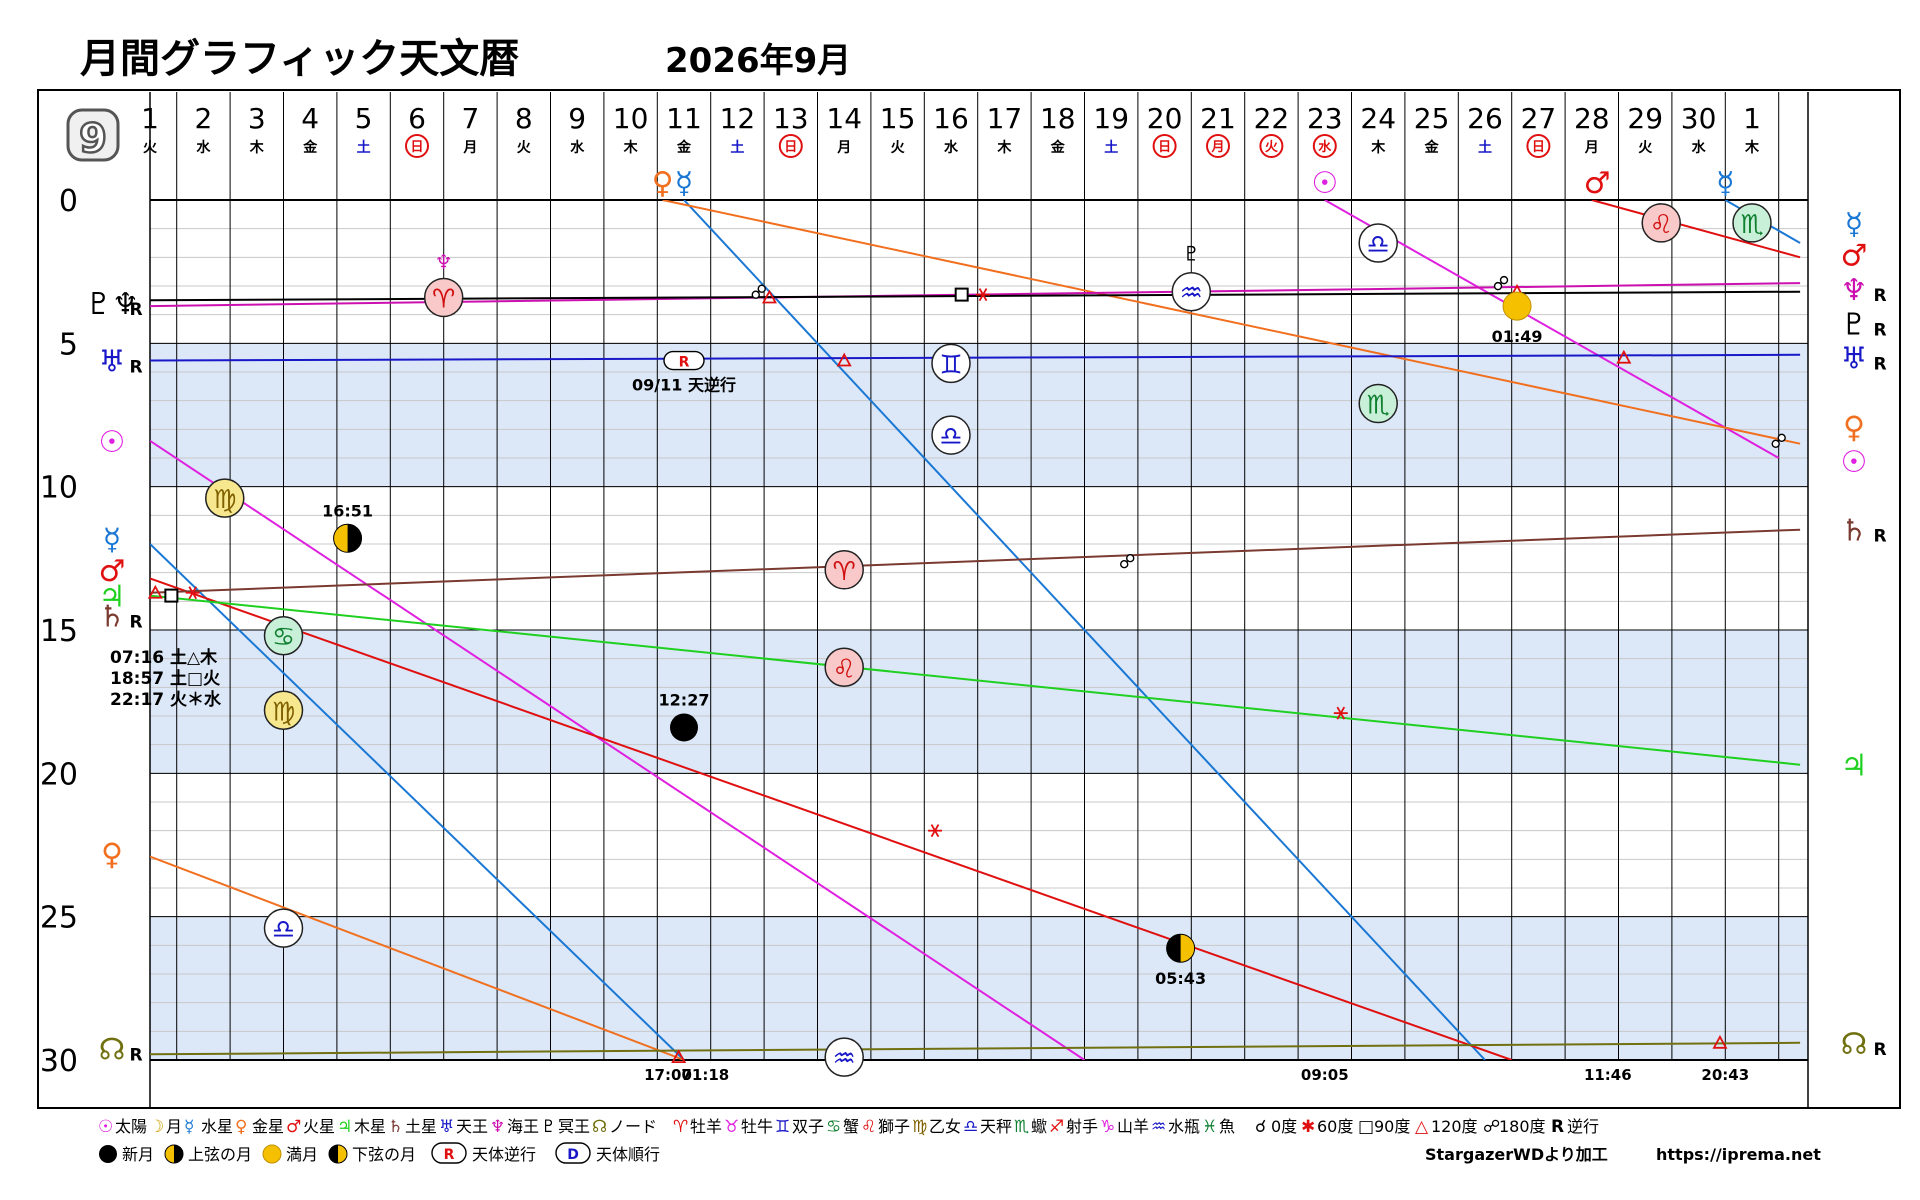 The height and width of the screenshot is (1200, 1920). What do you see at coordinates (1056, 1127) in the screenshot?
I see `legend-glyph: ♐` at bounding box center [1056, 1127].